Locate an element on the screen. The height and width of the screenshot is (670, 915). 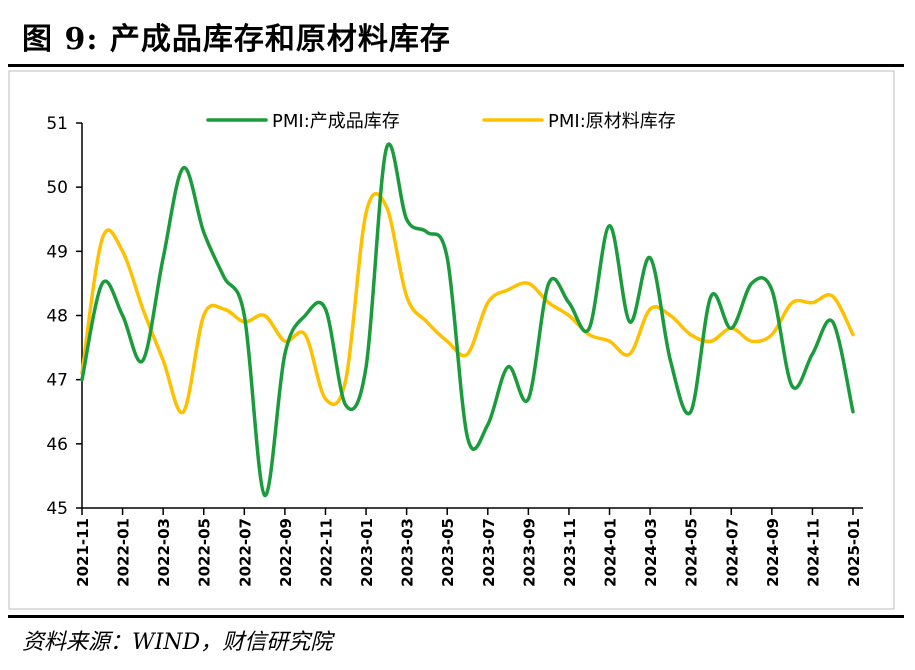
y-axis: 45 46 47 48 49 50 51 is located at coordinates (64, 316).